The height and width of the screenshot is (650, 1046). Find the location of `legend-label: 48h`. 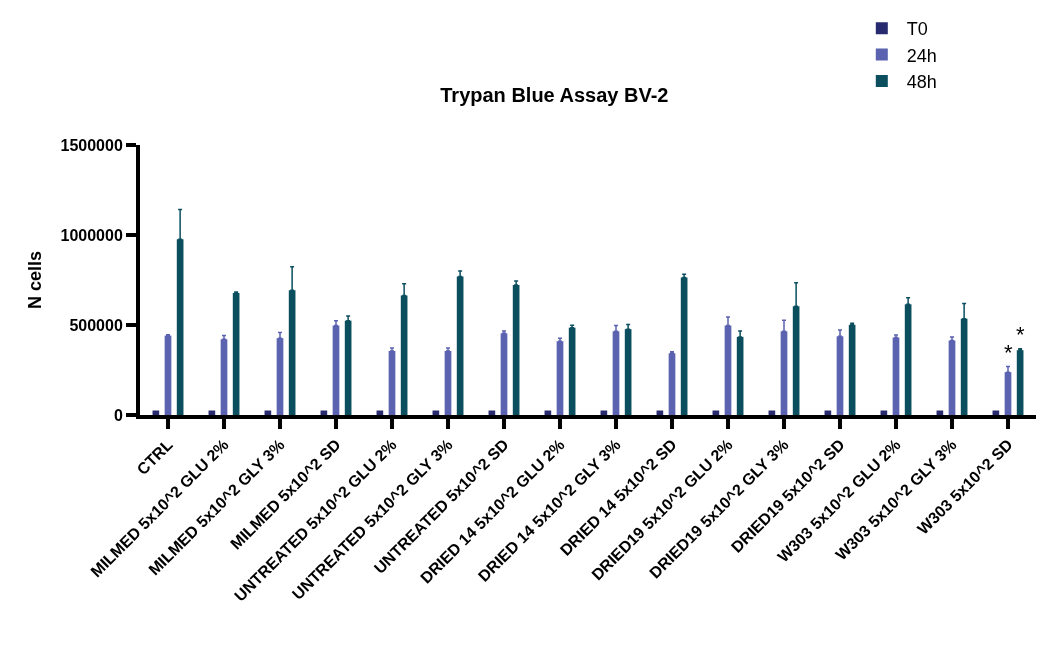

legend-label: 48h is located at coordinates (921, 82).